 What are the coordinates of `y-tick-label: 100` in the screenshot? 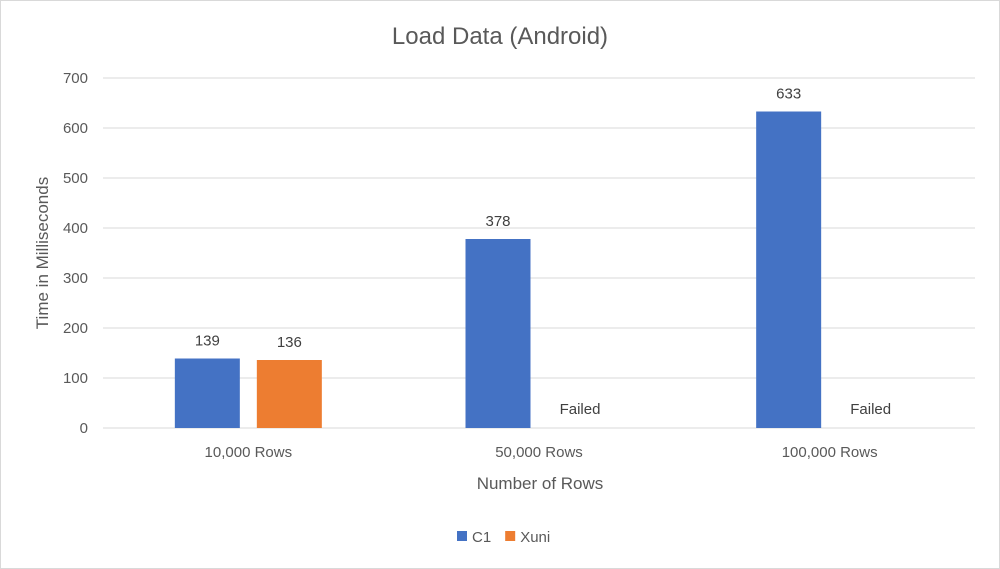 It's located at (75, 378).